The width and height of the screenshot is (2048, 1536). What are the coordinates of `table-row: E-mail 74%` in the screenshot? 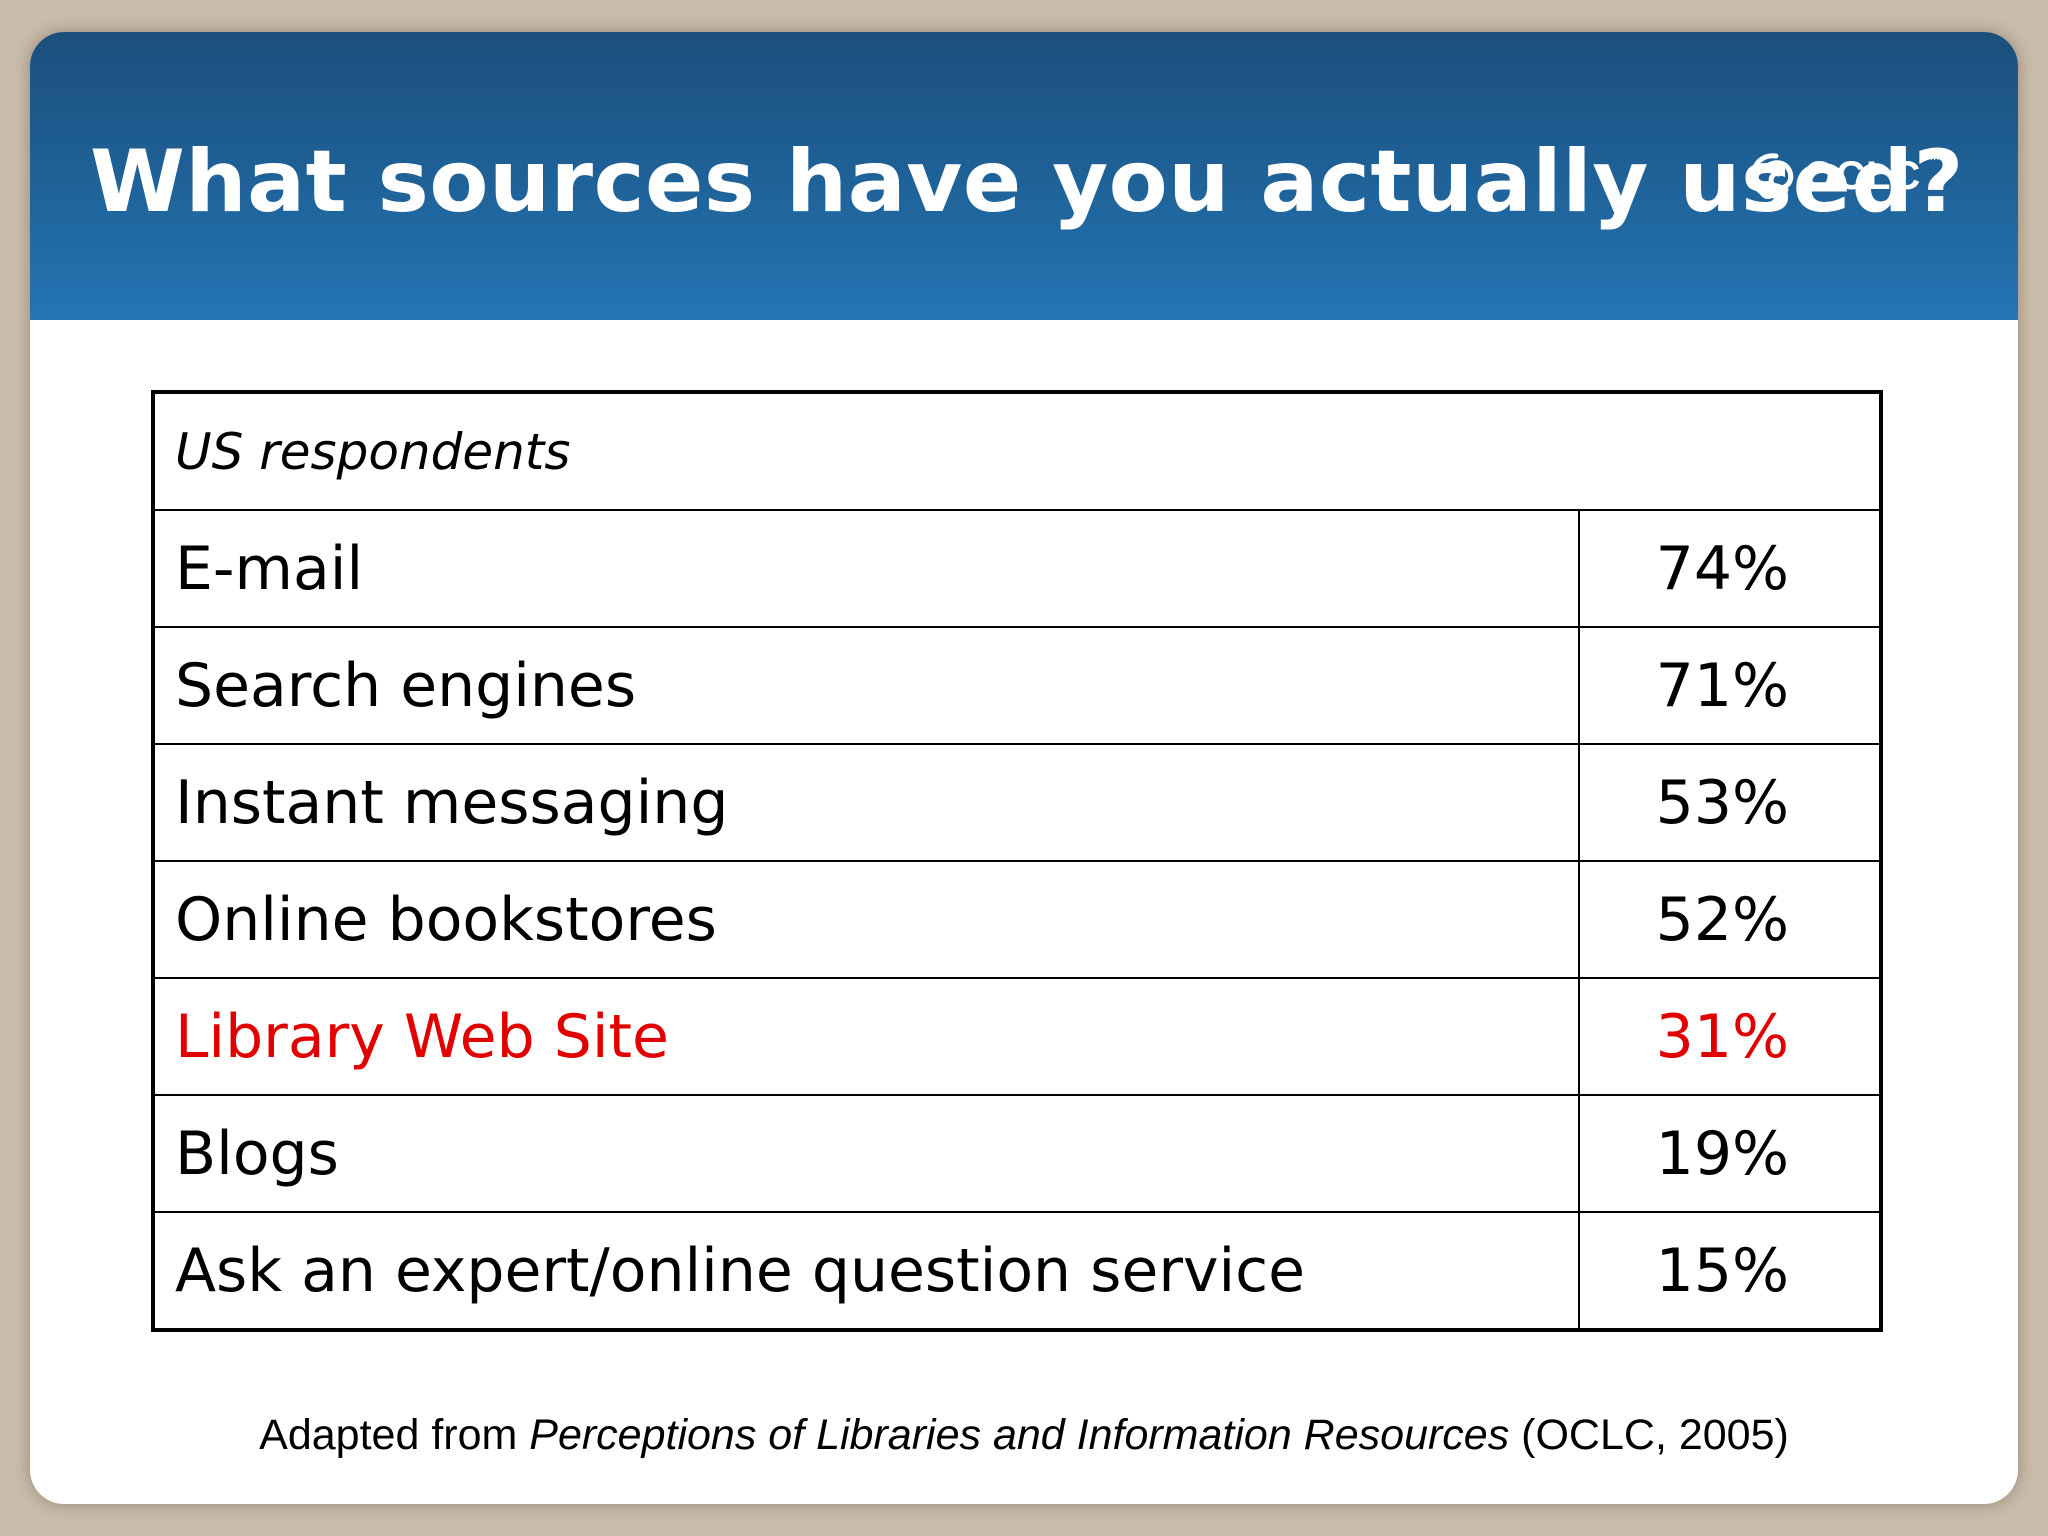 It's located at (1017, 568).